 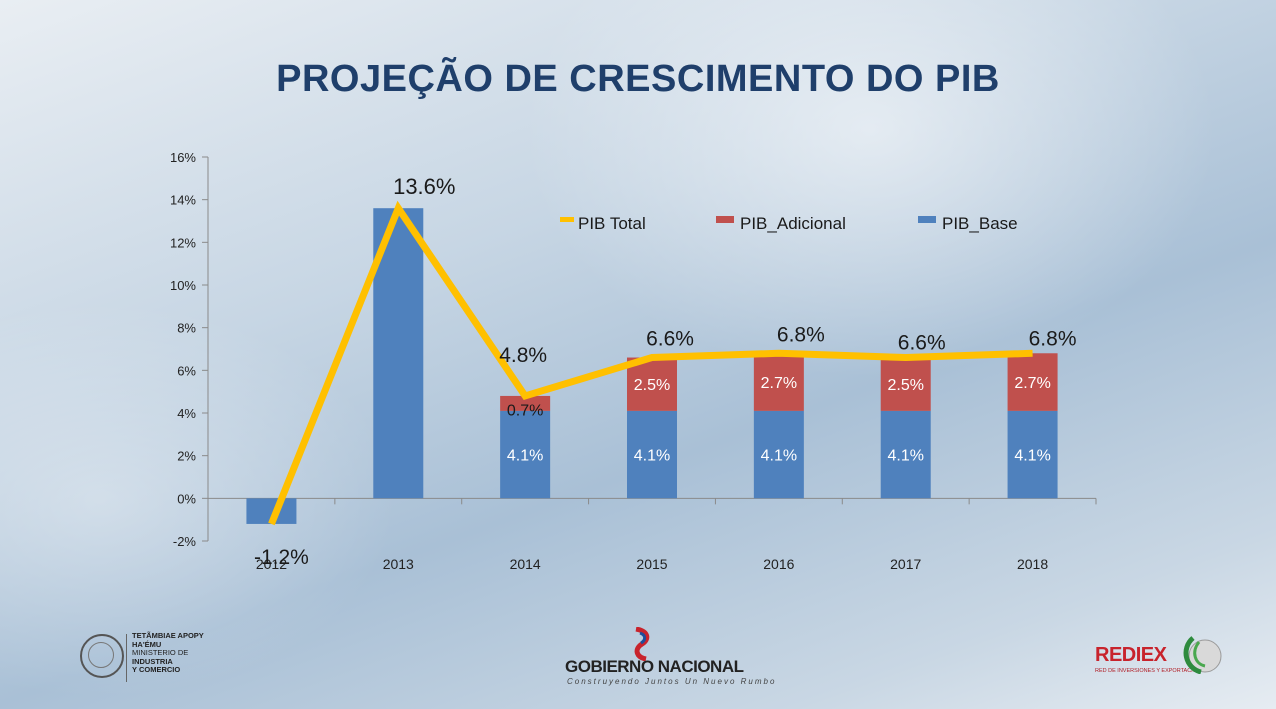 I want to click on x-tick-label: 2012, so click(x=271, y=564).